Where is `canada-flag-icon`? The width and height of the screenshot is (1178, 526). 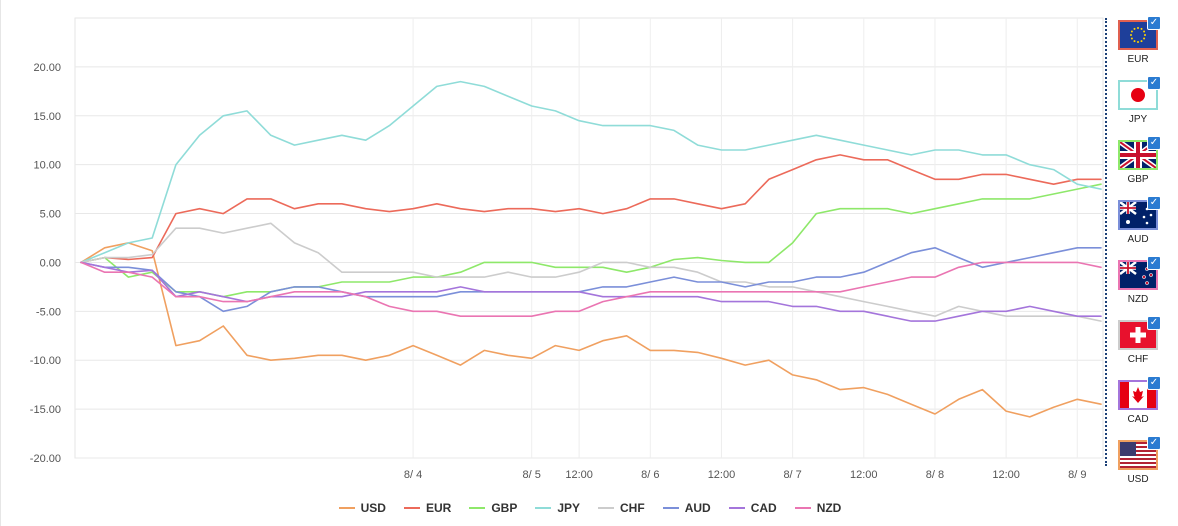
canada-flag-icon is located at coordinates (1138, 395).